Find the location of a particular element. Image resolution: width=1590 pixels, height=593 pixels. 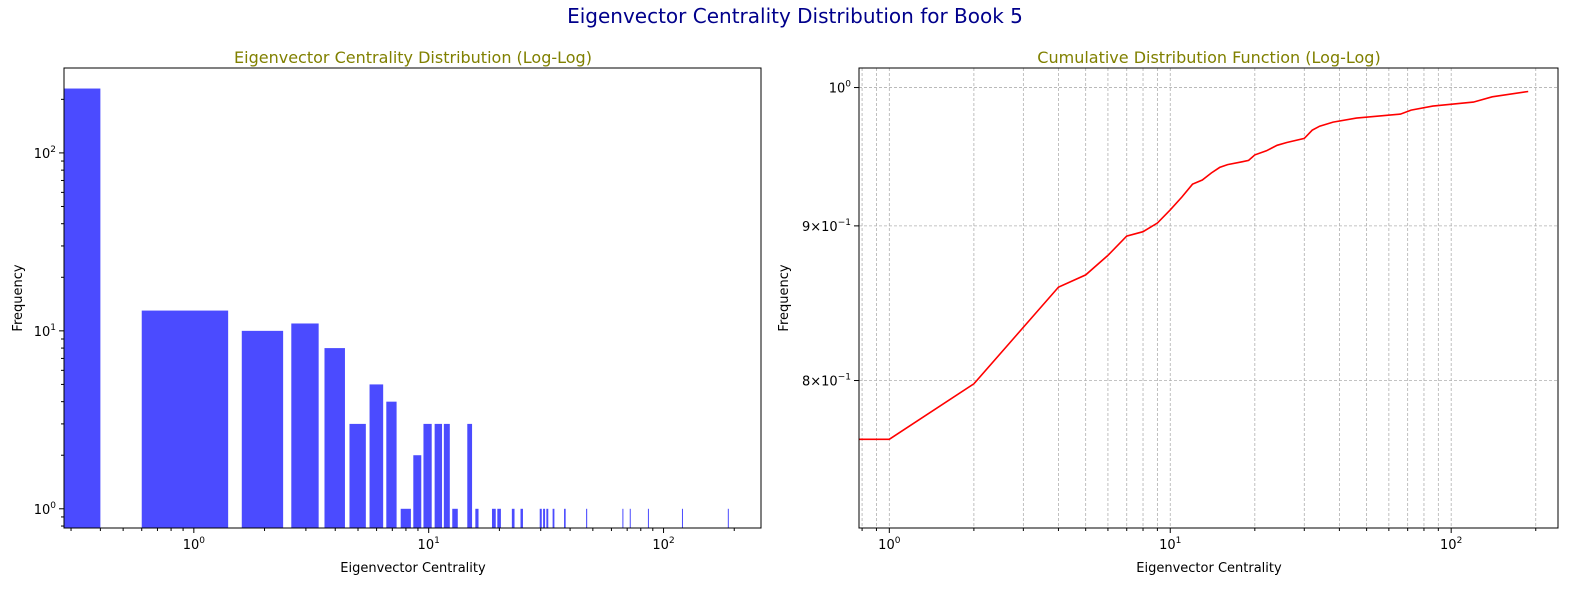

histogram-y-label: Frequency is located at coordinates (18, 297).